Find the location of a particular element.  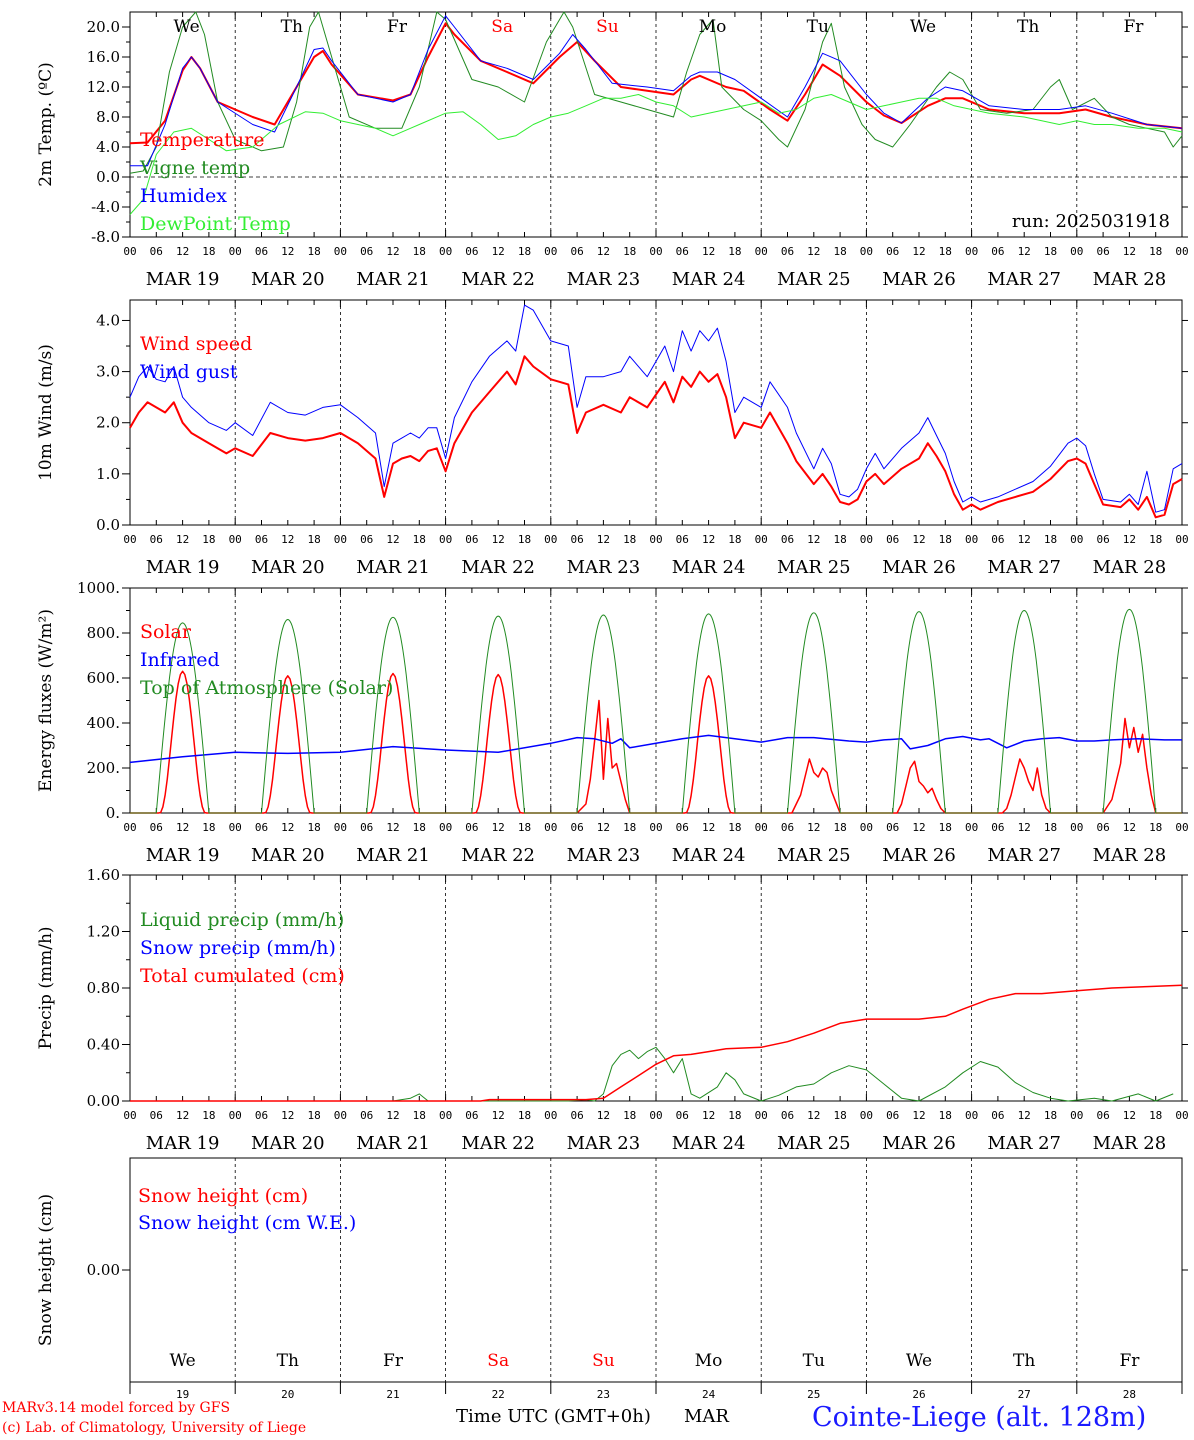

day-of-week-bottom: Su is located at coordinates (603, 1361).